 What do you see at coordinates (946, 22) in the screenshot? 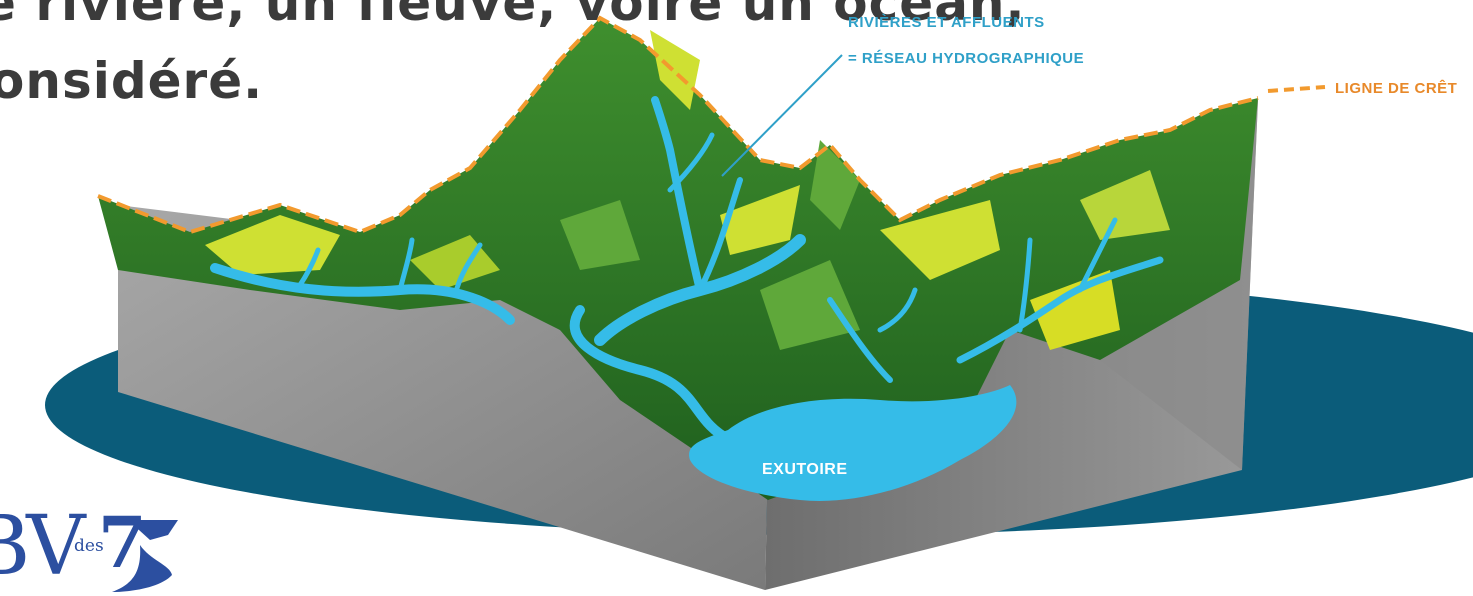
I see `rivers-label: Rivières et affluents` at bounding box center [946, 22].